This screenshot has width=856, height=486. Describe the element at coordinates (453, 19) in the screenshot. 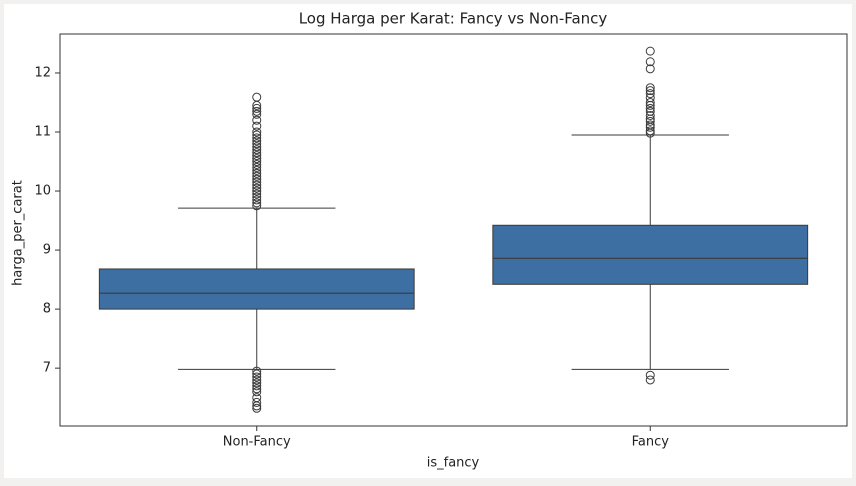

I see `chart-title: Log Harga per Karat: Fancy vs Non-Fancy` at that location.